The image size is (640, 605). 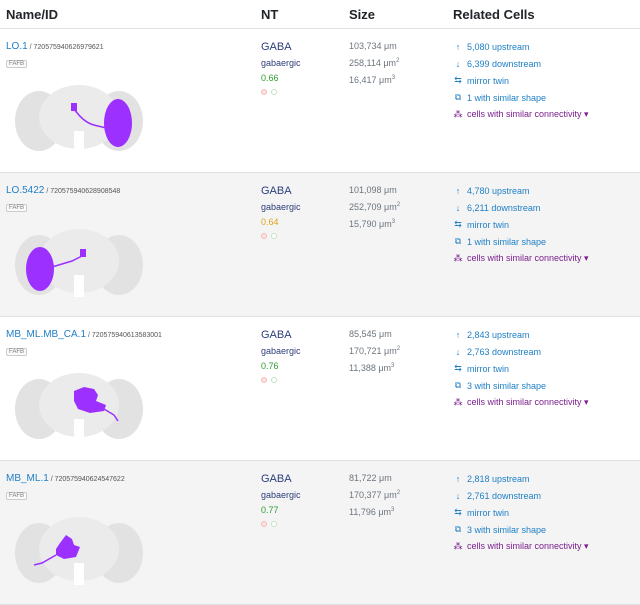 I want to click on downstream-link: ↓ 6,211 downstream, so click(x=546, y=207).